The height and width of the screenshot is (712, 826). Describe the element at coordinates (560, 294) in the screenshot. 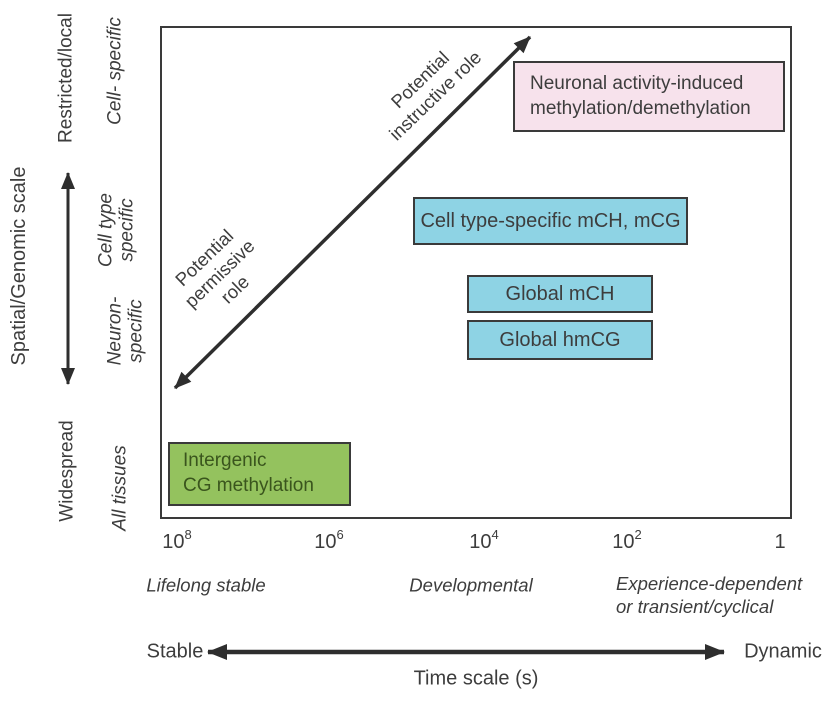

I see `box-global-mch: Global mCH` at that location.